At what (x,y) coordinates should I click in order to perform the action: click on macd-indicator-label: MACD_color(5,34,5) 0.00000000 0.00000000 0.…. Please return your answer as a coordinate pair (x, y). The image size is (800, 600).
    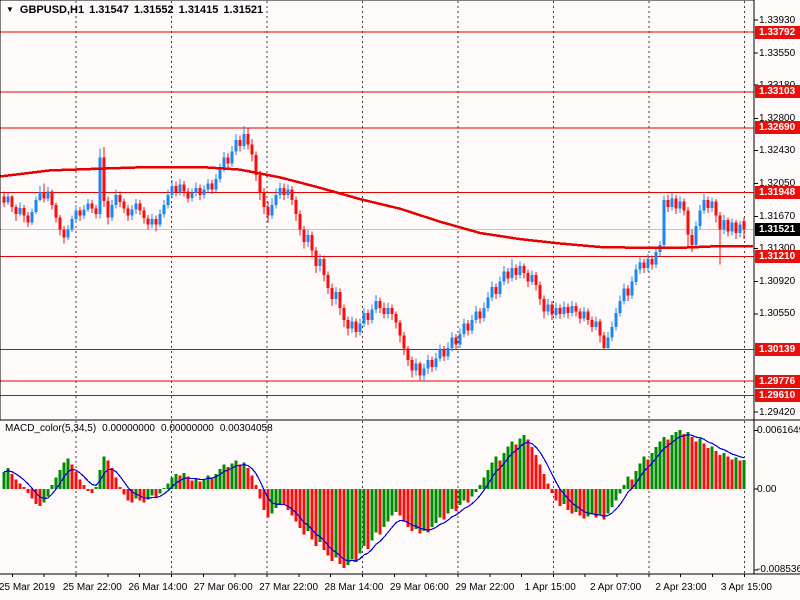
    Looking at the image, I should click on (139, 429).